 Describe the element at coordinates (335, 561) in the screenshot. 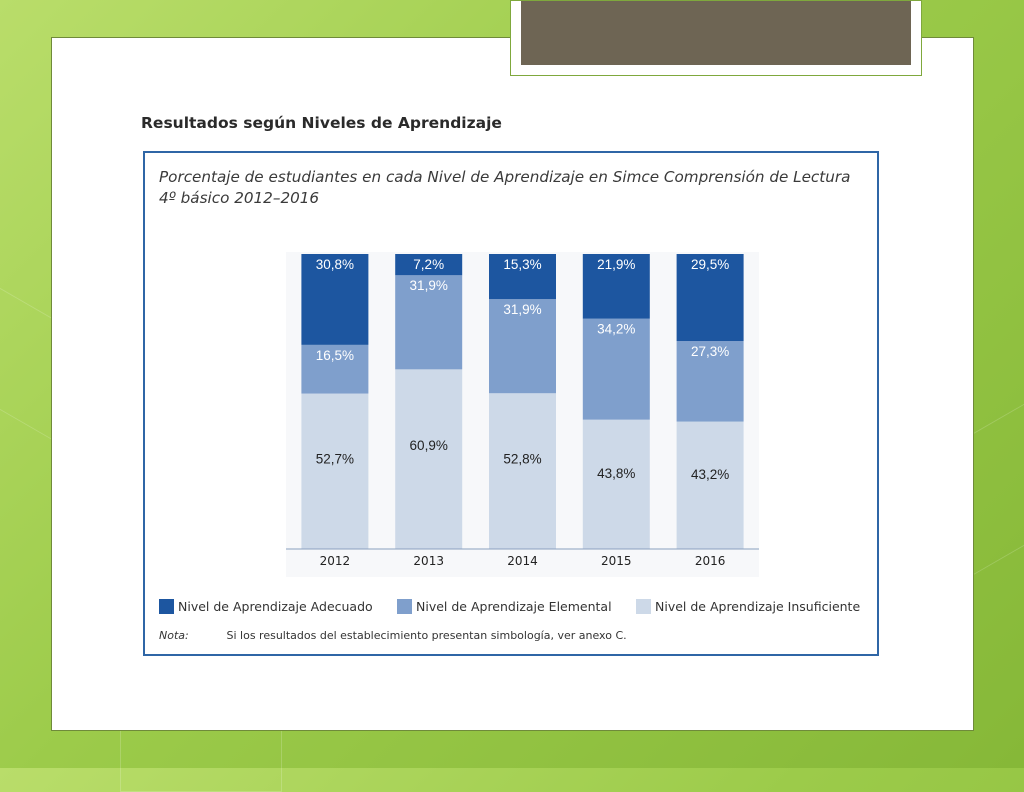

I see `x-tick-label-2012: 2012` at that location.